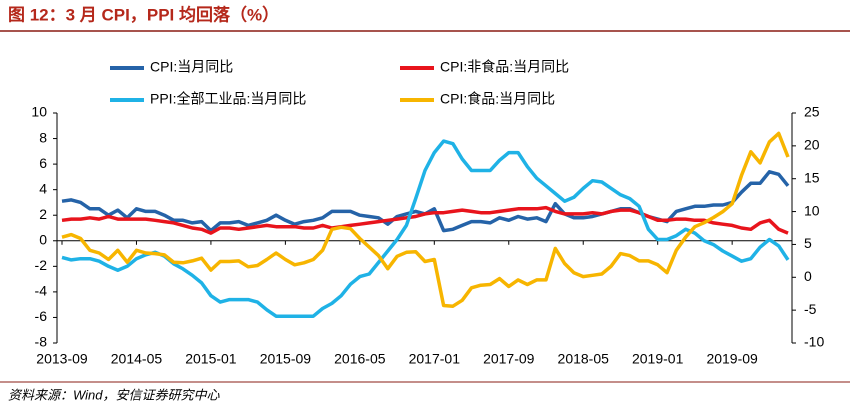  Describe the element at coordinates (43, 137) in the screenshot. I see `y-tick-label: 8` at that location.